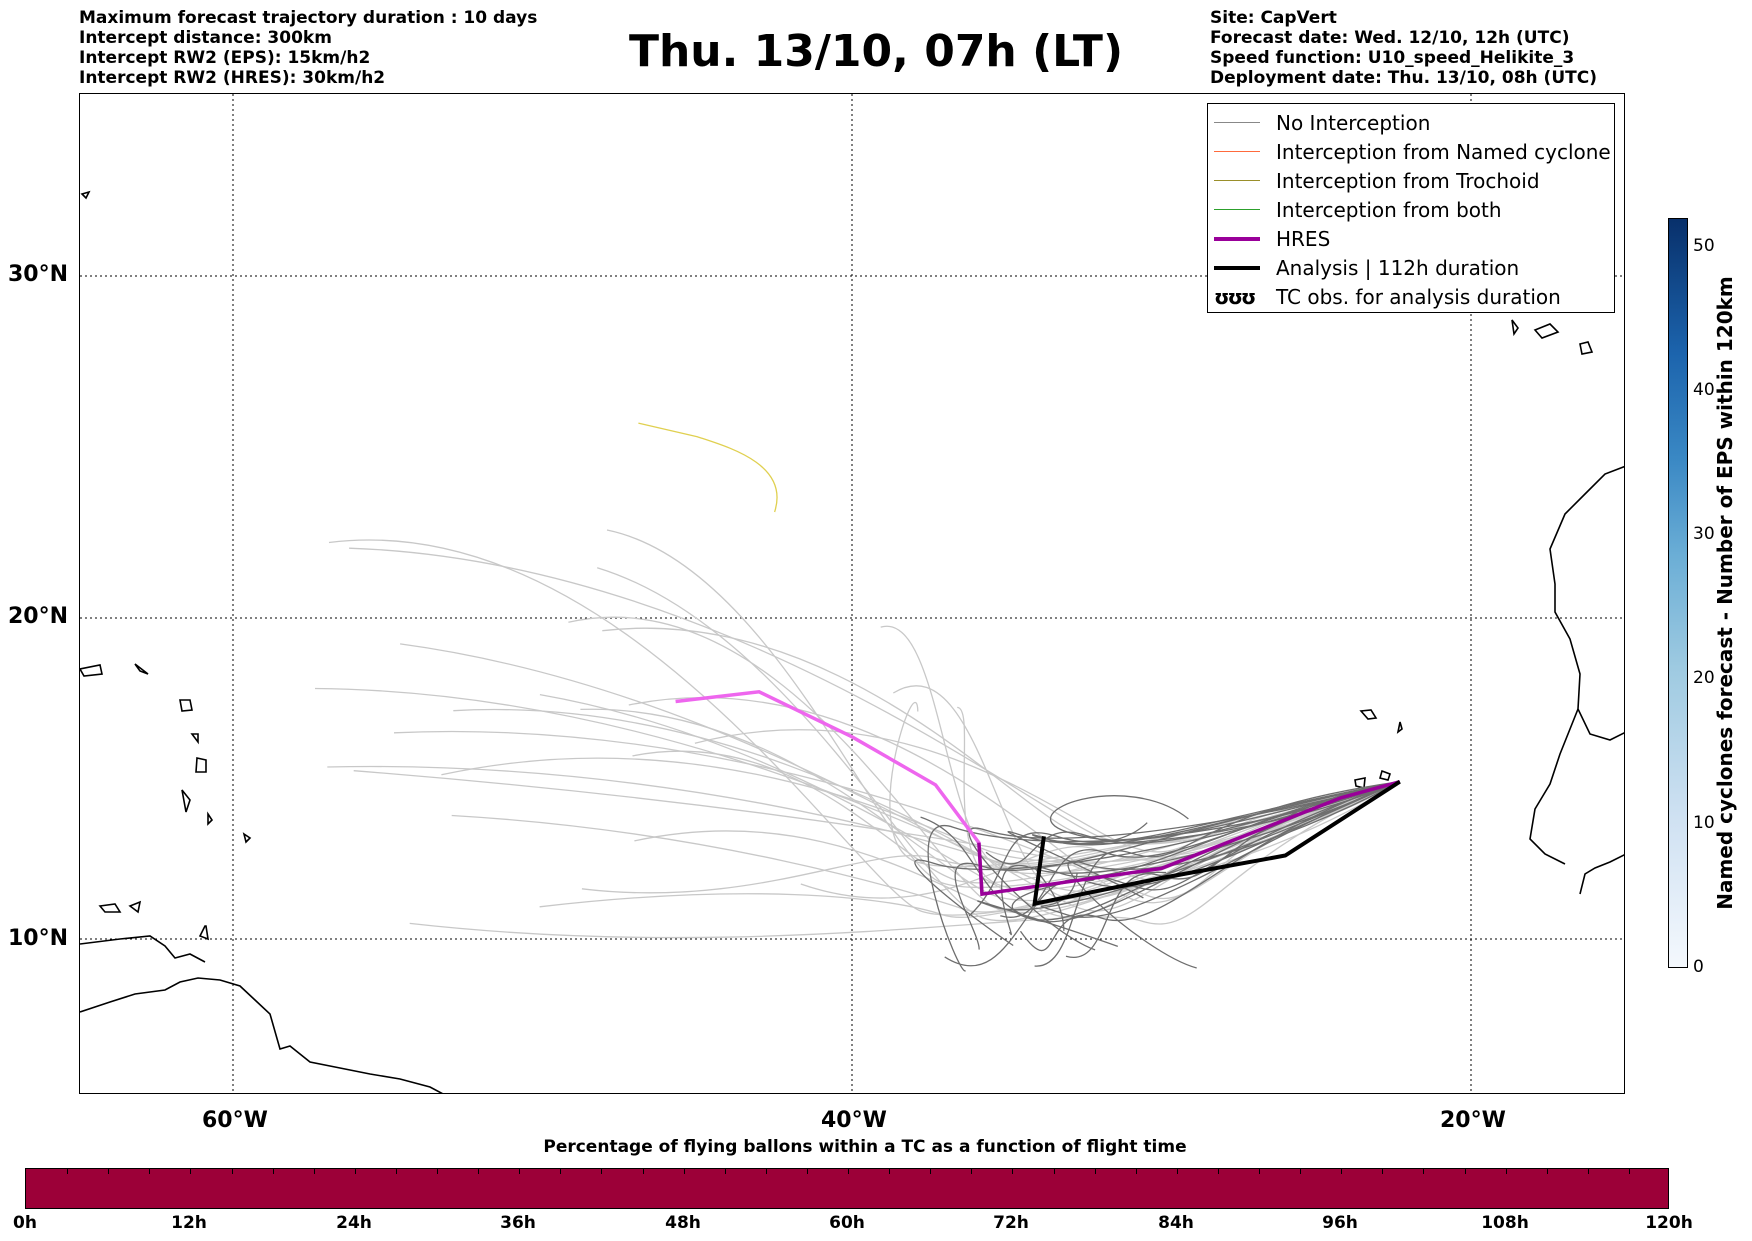 The width and height of the screenshot is (1752, 1241). What do you see at coordinates (1403, 78) in the screenshot?
I see `header-line: Deployment date: Thu. 13/10, 08h (UTC)` at bounding box center [1403, 78].